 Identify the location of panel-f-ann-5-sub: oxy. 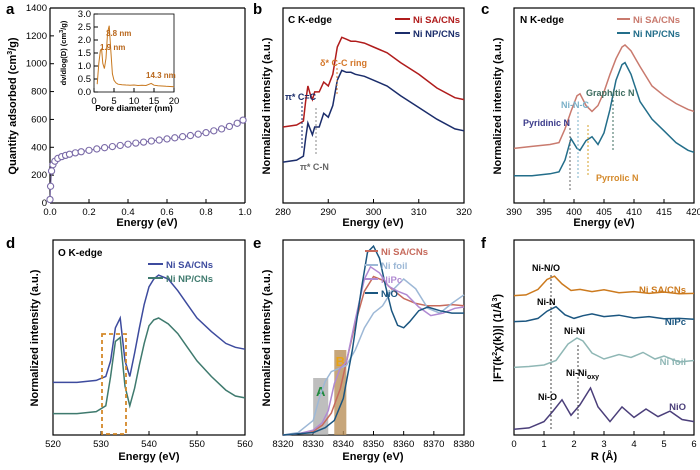
(593, 377).